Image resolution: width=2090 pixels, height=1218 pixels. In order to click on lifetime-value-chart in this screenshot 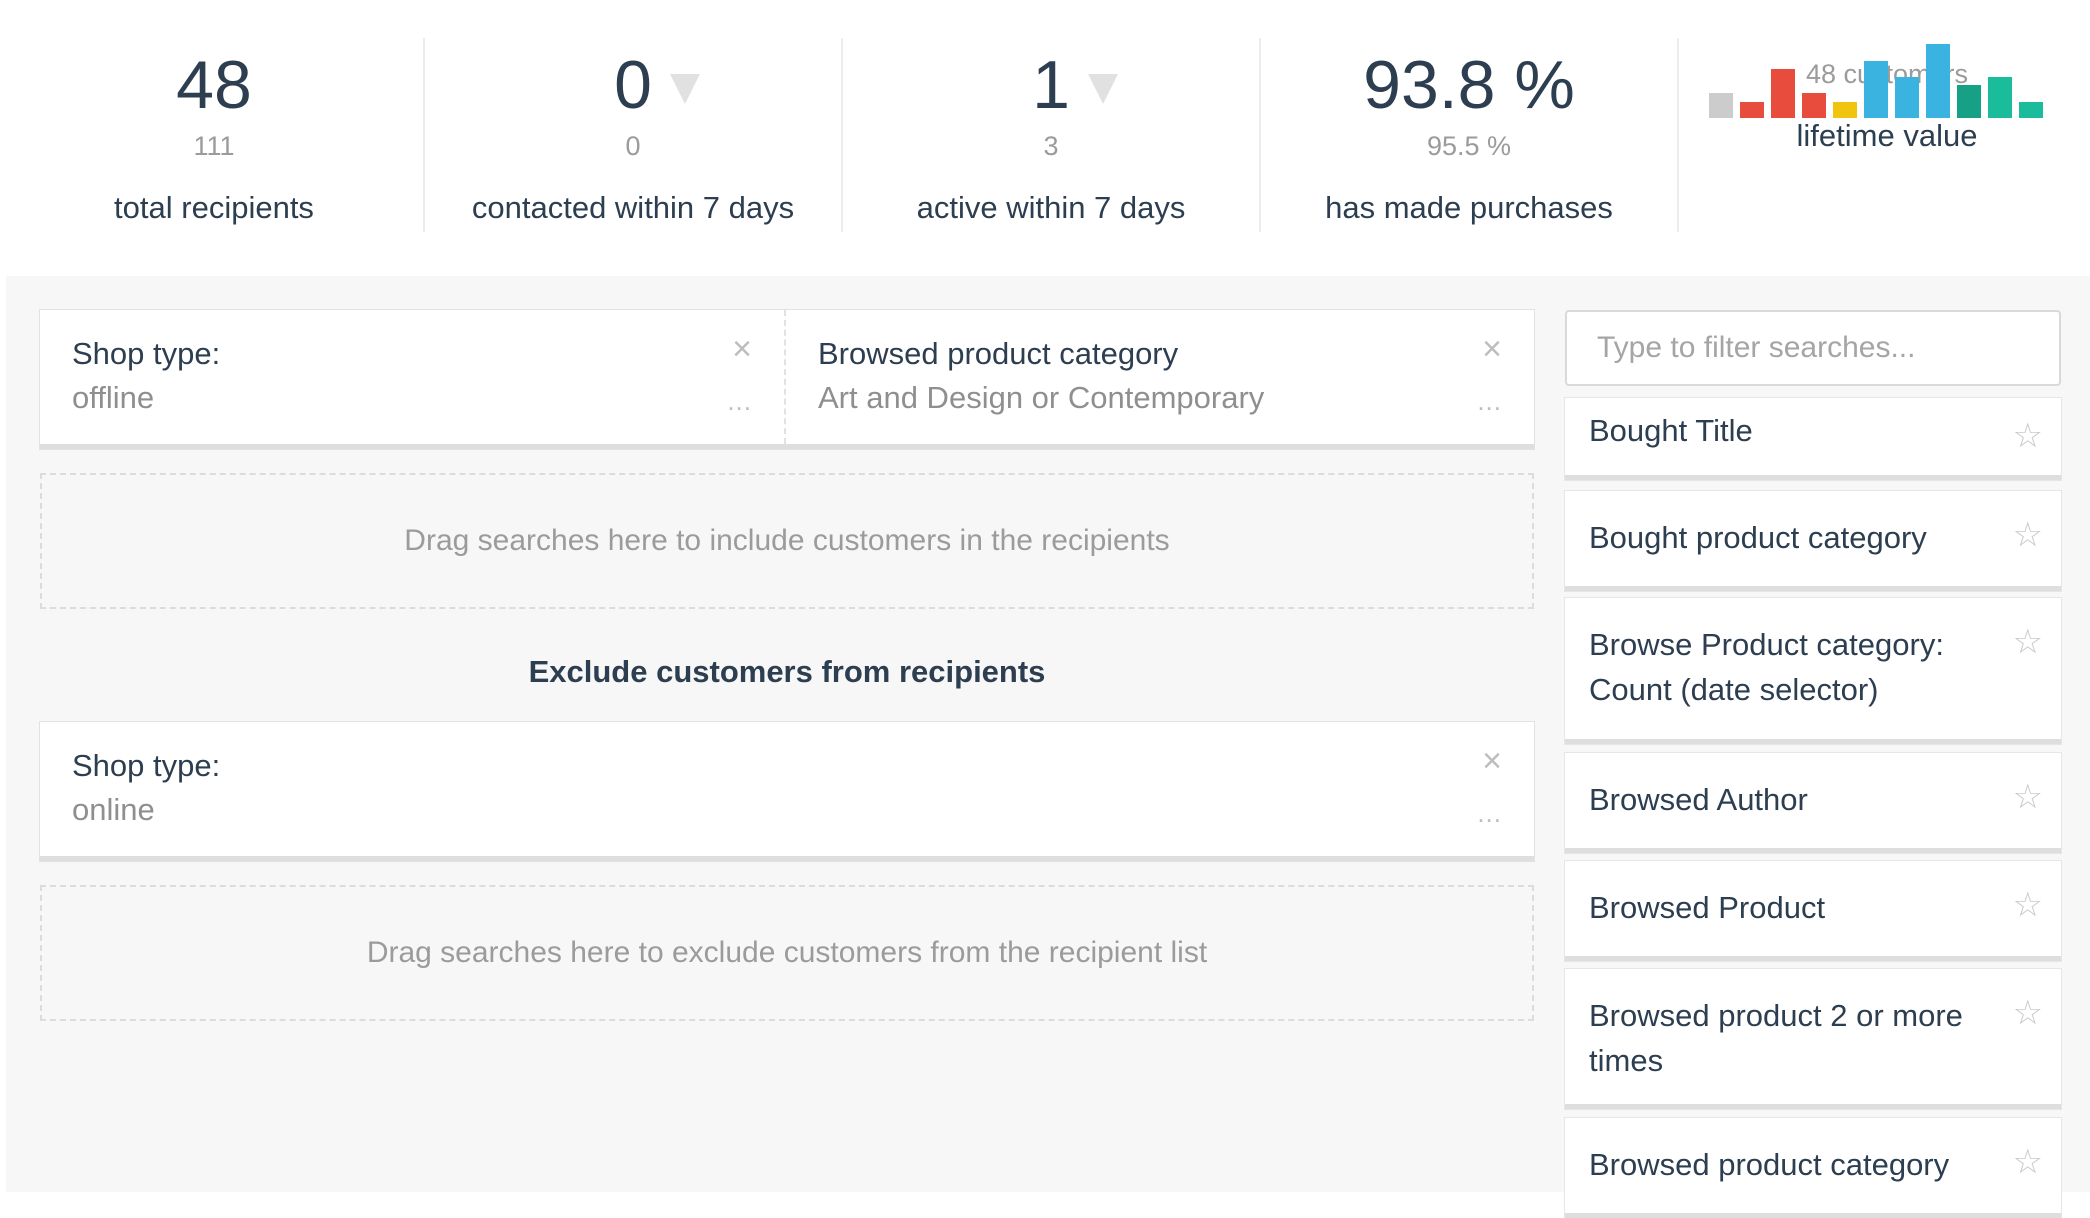, I will do `click(1878, 77)`.